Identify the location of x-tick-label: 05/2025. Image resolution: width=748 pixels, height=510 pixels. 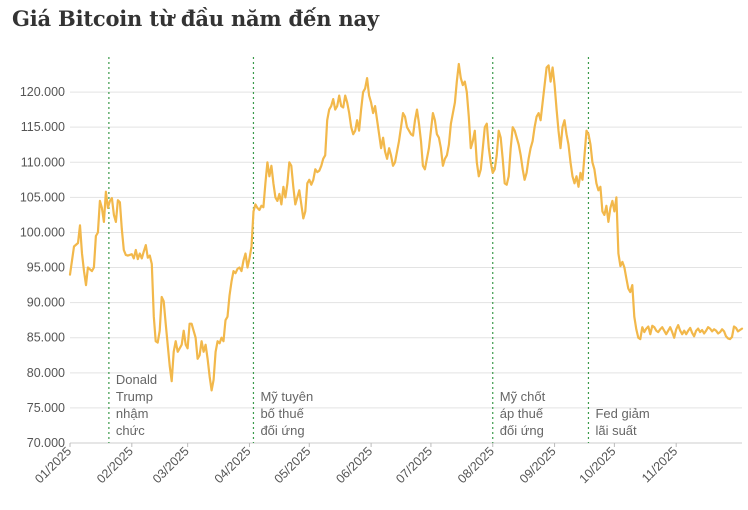
(293, 465).